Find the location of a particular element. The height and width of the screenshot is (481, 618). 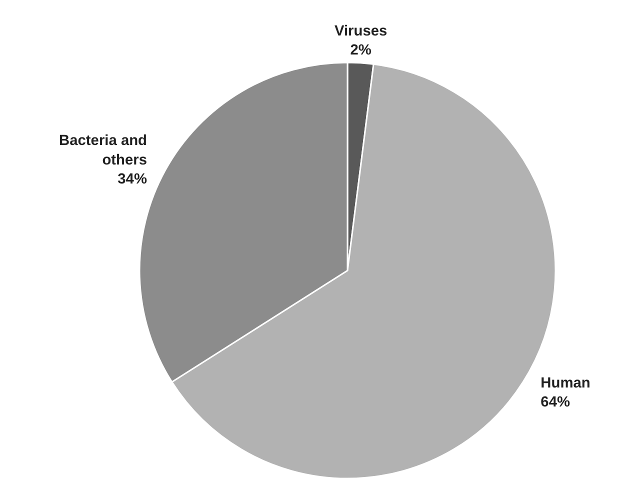

data-label: 2% is located at coordinates (361, 50).